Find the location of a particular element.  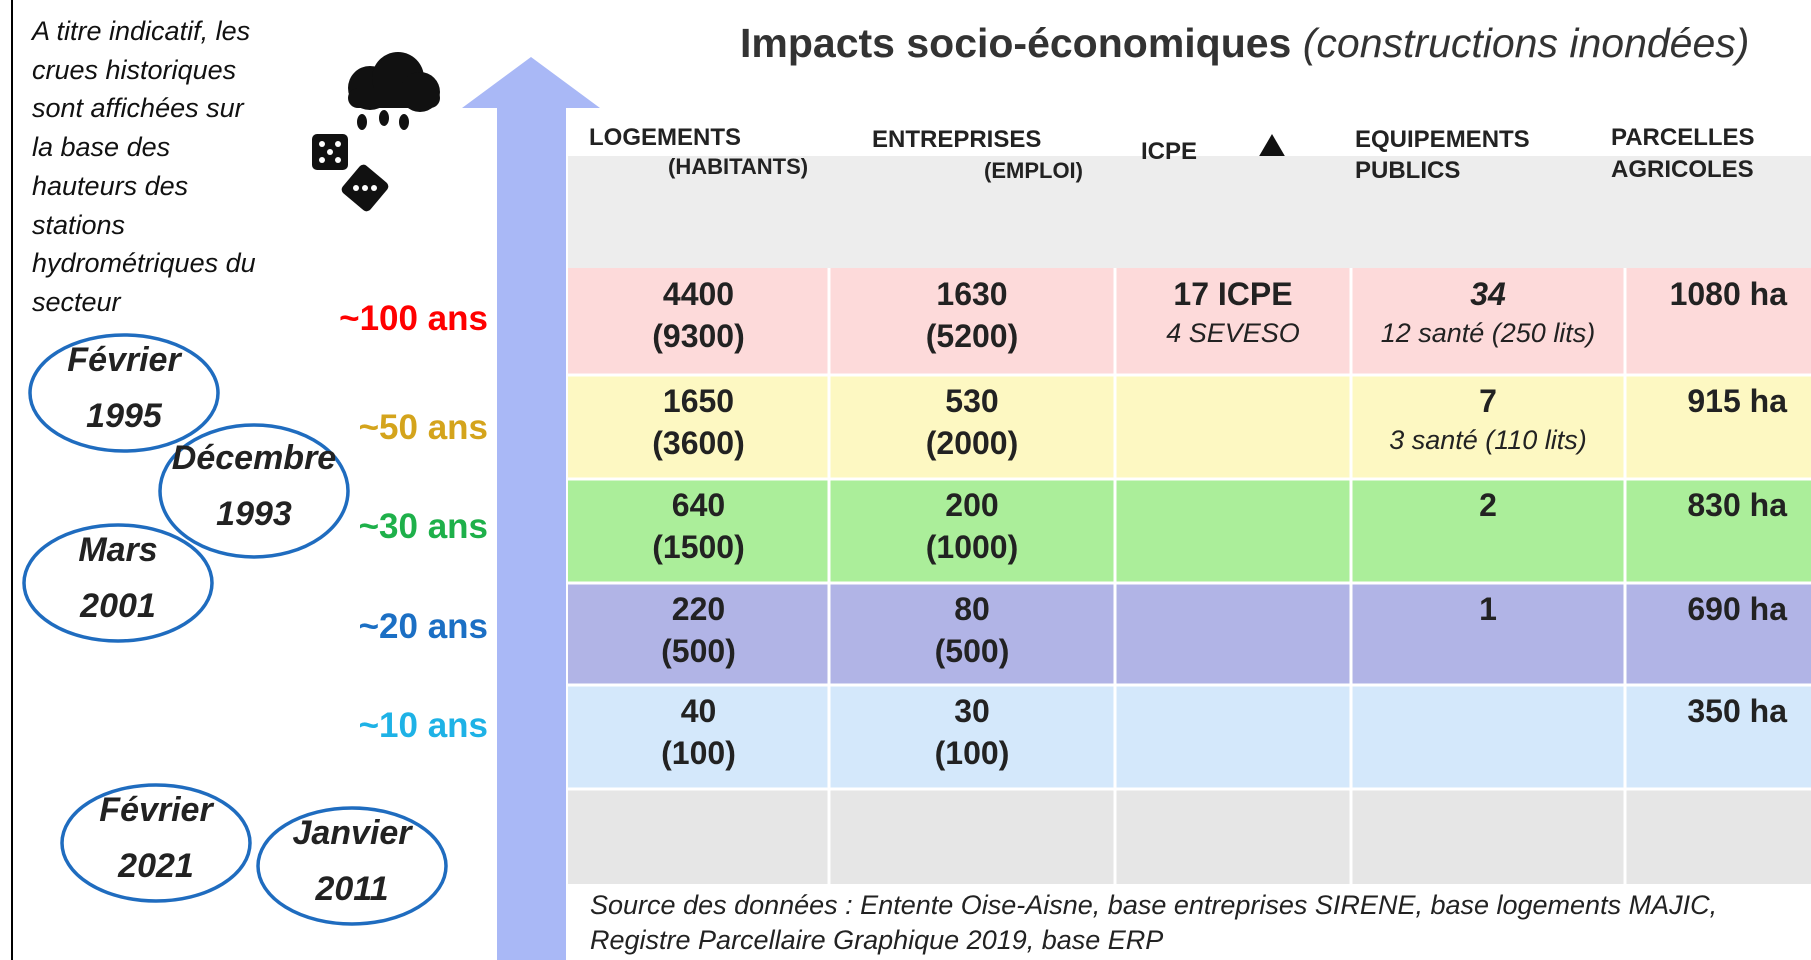

cell-text: 2 is located at coordinates (1488, 505).